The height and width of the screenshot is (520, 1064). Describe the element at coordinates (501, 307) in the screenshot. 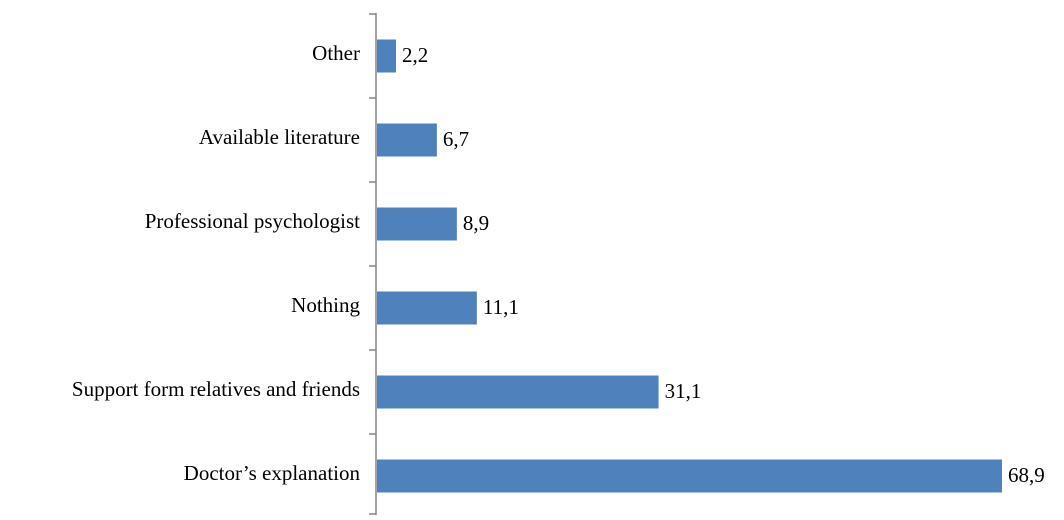

I see `data-label: 11,1` at that location.